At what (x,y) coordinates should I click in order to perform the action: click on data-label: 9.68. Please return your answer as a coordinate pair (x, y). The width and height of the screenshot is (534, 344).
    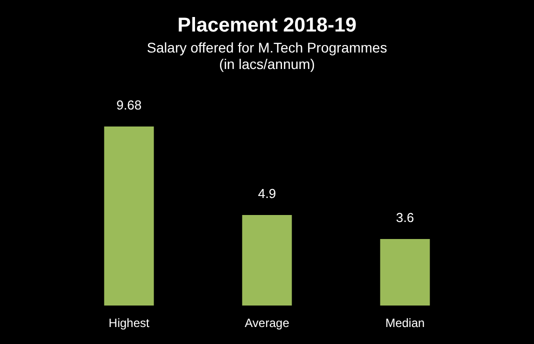
    Looking at the image, I should click on (129, 105).